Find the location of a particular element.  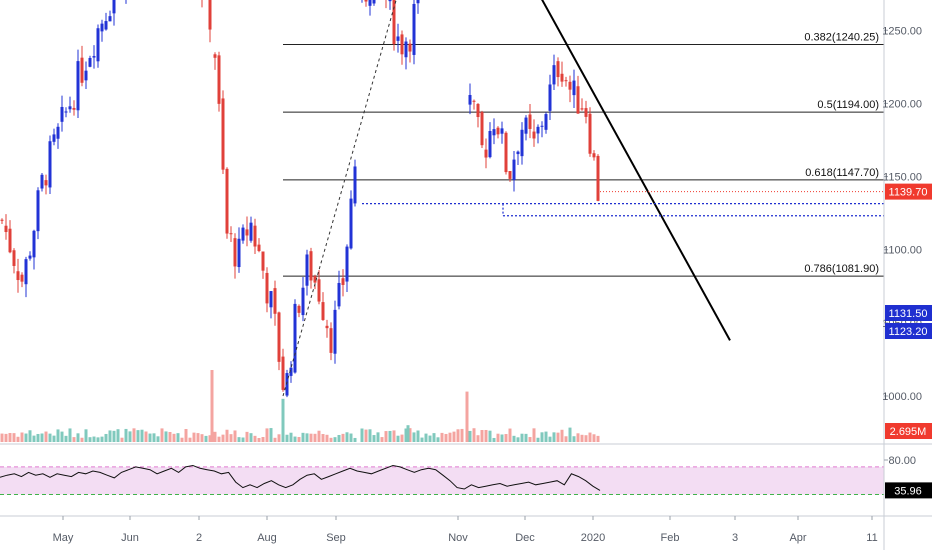

volume-tag-label: 2.695M is located at coordinates (908, 432).